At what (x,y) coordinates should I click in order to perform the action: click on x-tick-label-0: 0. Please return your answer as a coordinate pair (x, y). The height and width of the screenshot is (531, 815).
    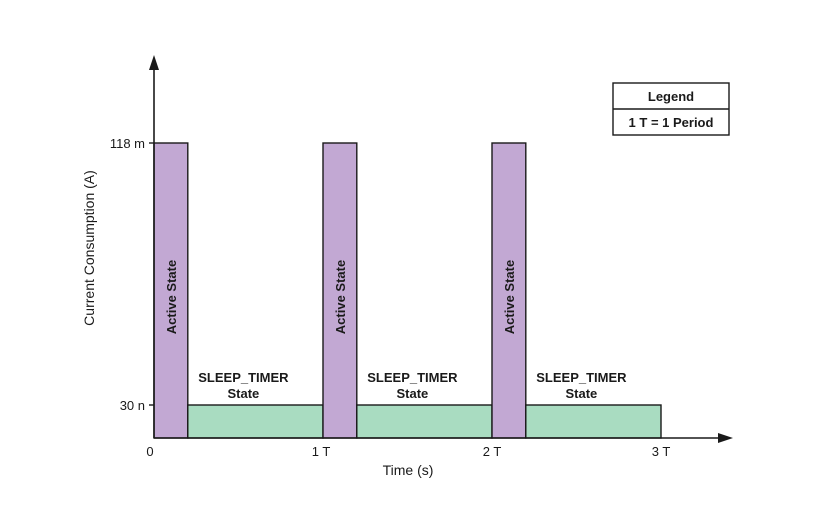
    Looking at the image, I should click on (149, 451).